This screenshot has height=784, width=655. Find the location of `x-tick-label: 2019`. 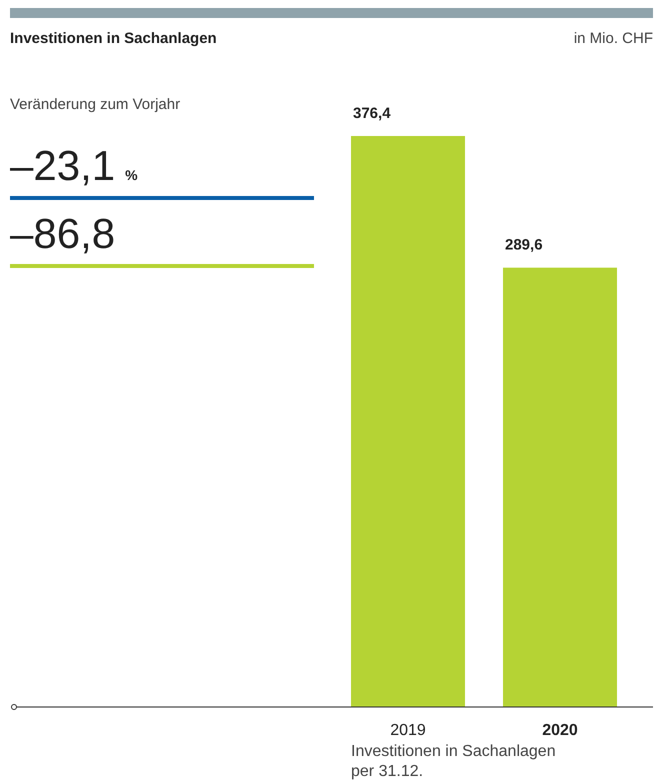

x-tick-label: 2019 is located at coordinates (408, 730).